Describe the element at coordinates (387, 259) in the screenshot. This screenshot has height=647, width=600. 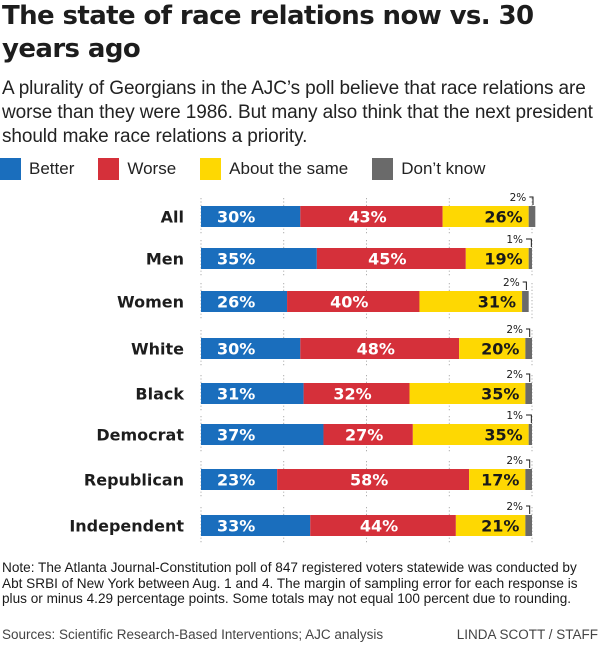
I see `data-label: 45%` at that location.